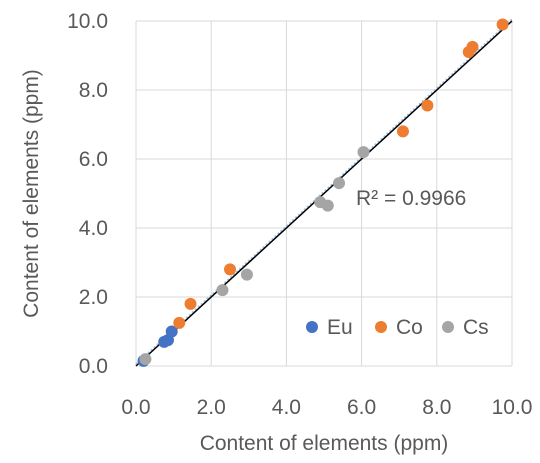 The height and width of the screenshot is (463, 540). What do you see at coordinates (171, 331) in the screenshot?
I see `data-point-eu` at bounding box center [171, 331].